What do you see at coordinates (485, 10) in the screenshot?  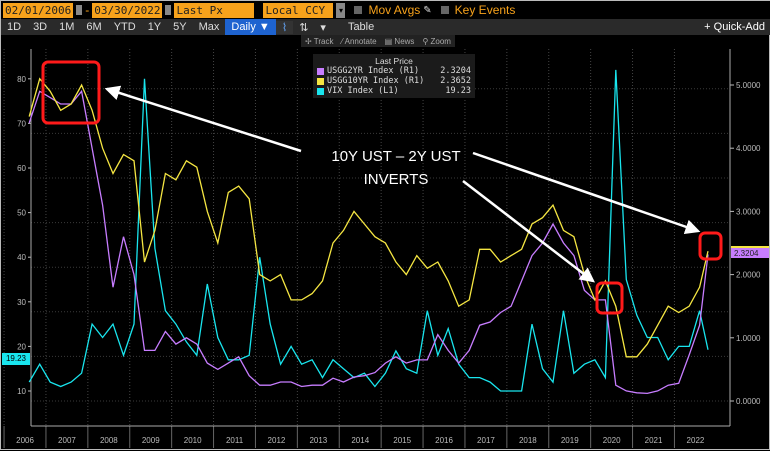 I see `key-events-label: Key Events` at bounding box center [485, 10].